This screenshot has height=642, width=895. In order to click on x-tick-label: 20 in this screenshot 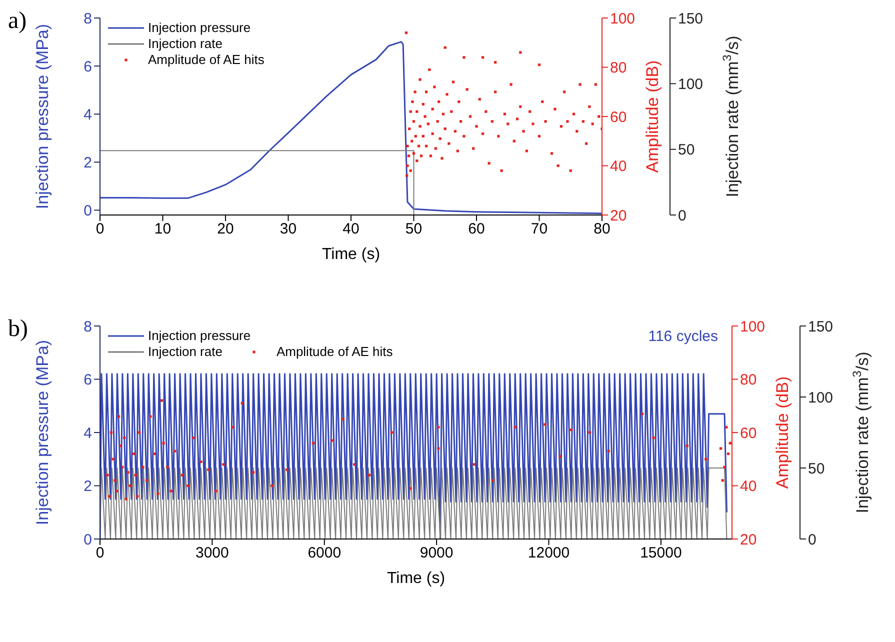, I will do `click(225, 229)`.